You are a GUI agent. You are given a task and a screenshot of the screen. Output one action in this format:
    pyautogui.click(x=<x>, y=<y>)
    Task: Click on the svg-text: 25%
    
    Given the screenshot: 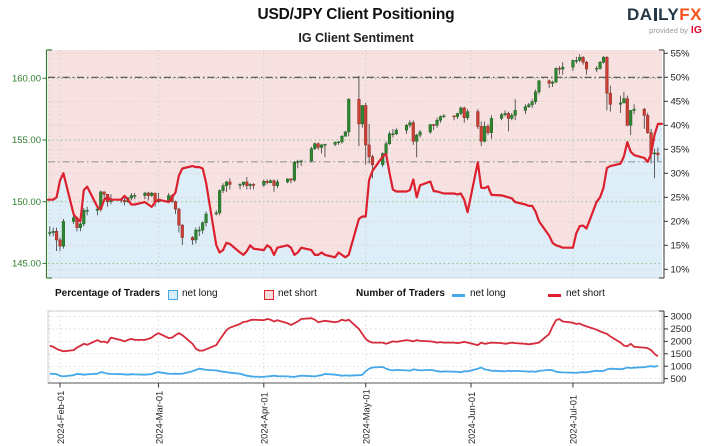 What is the action you would take?
    pyautogui.click(x=681, y=198)
    